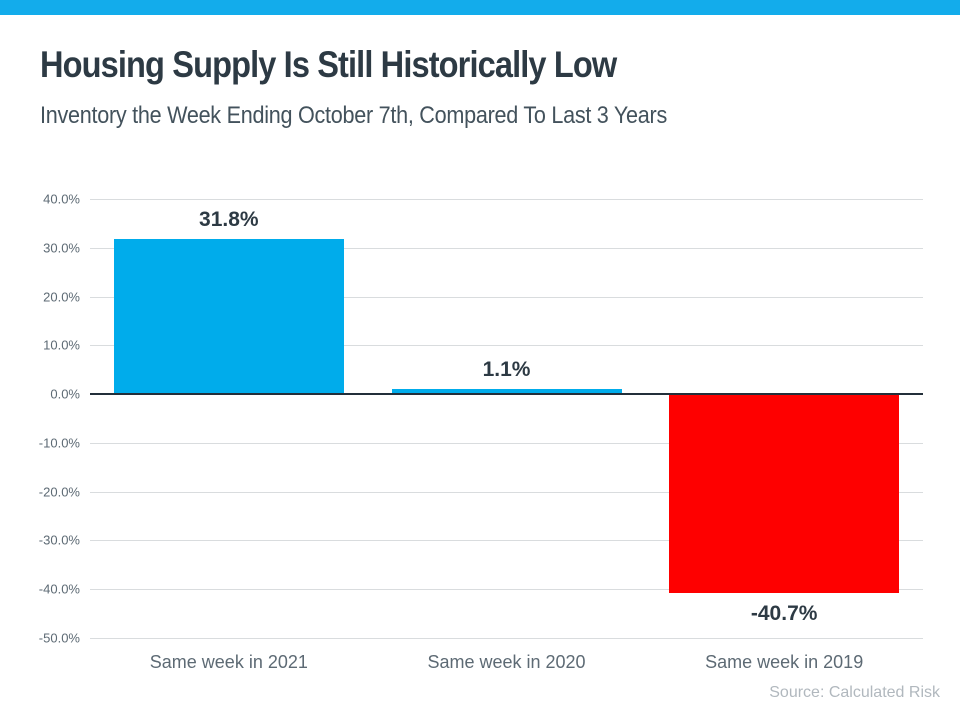  I want to click on top-accent-bar, so click(480, 7).